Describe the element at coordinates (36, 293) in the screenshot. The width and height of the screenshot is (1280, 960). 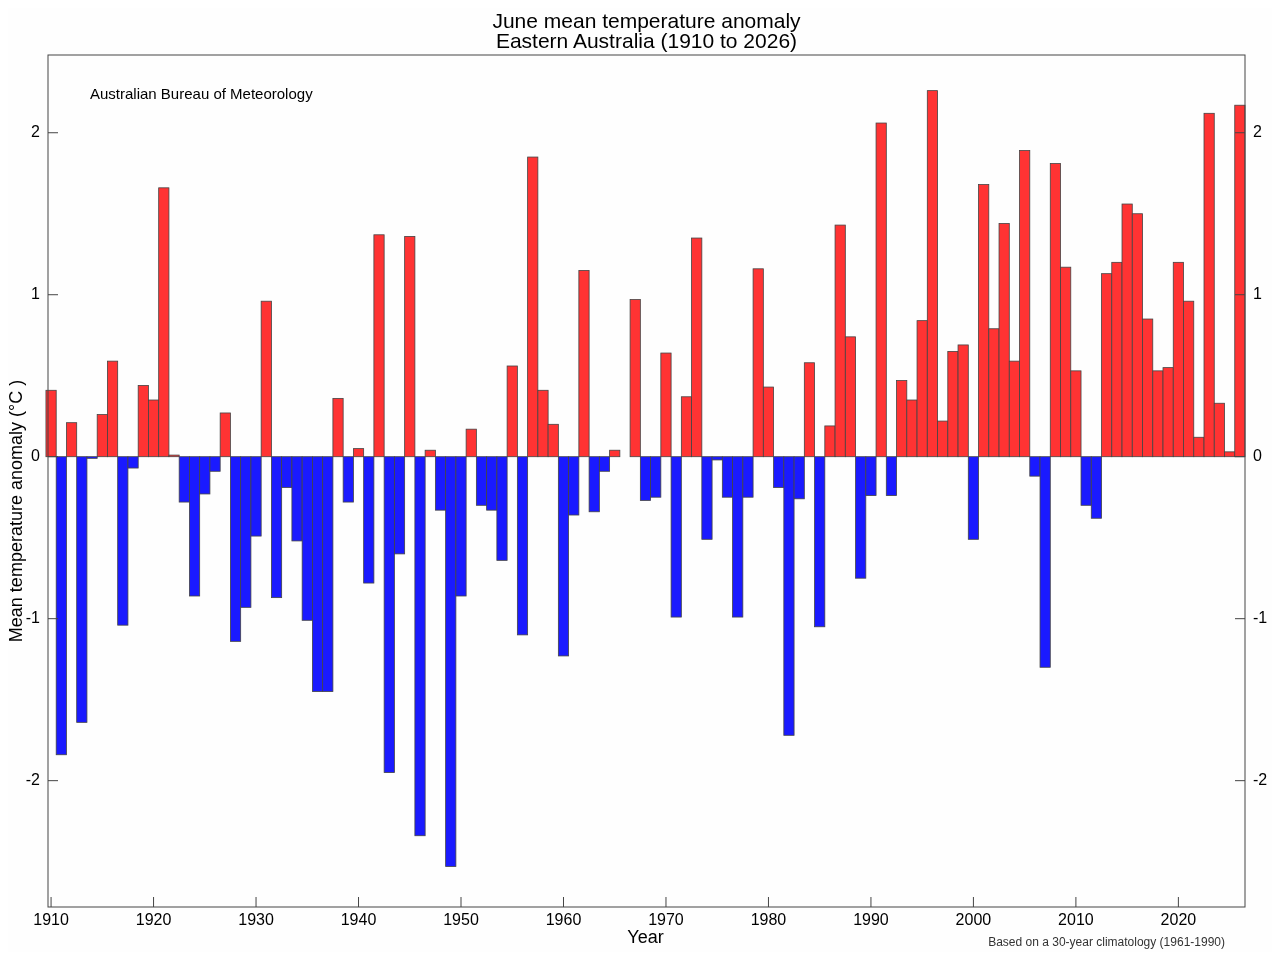
I see `y-tick-label: 1` at that location.